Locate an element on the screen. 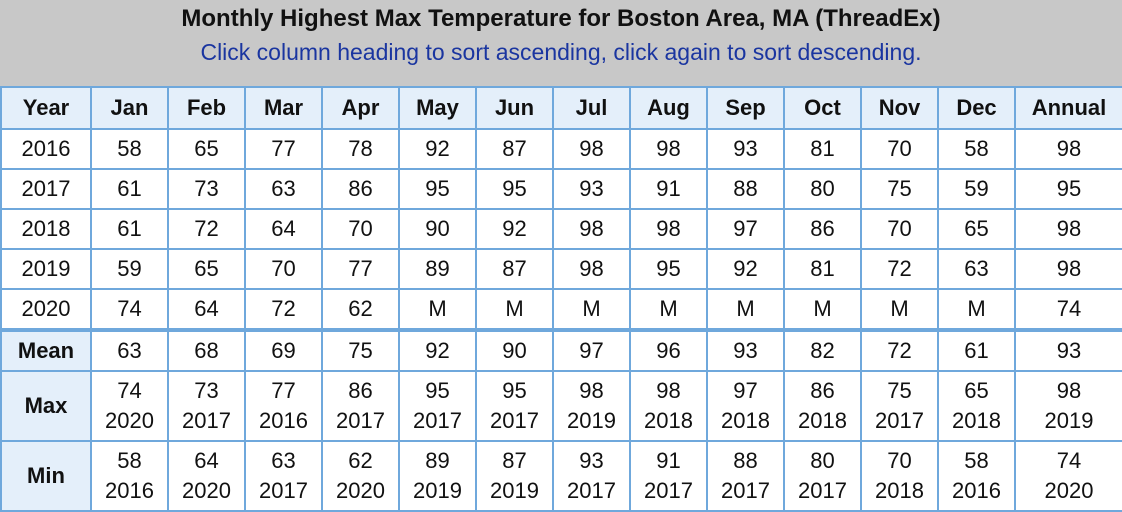 This screenshot has height=512, width=1122. mean-cell: 63 is located at coordinates (129, 350).